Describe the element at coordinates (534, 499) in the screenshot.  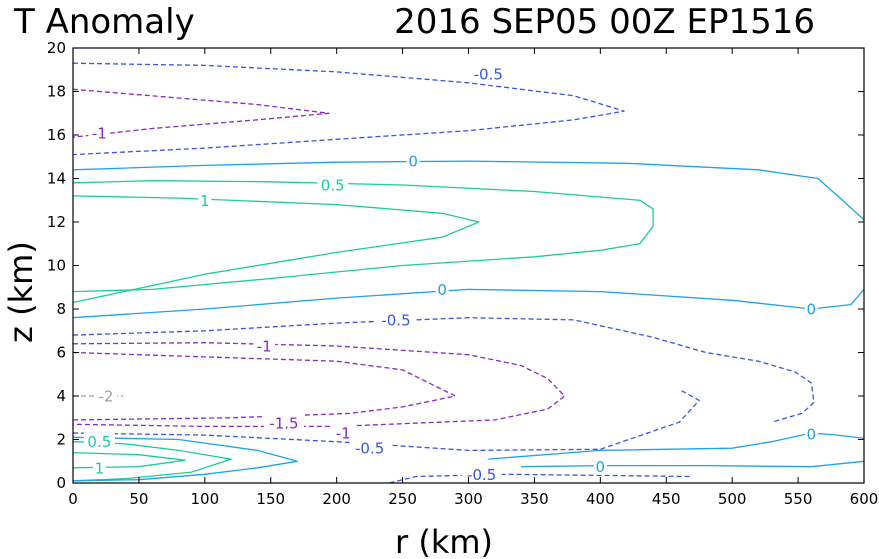
I see `x-tick-label: 350` at that location.